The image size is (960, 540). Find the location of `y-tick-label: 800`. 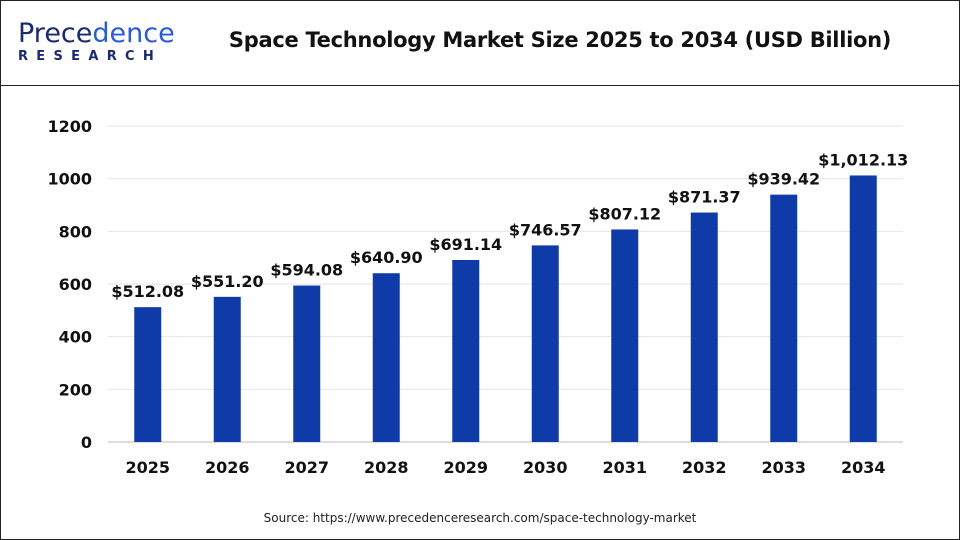

y-tick-label: 800 is located at coordinates (75, 231).